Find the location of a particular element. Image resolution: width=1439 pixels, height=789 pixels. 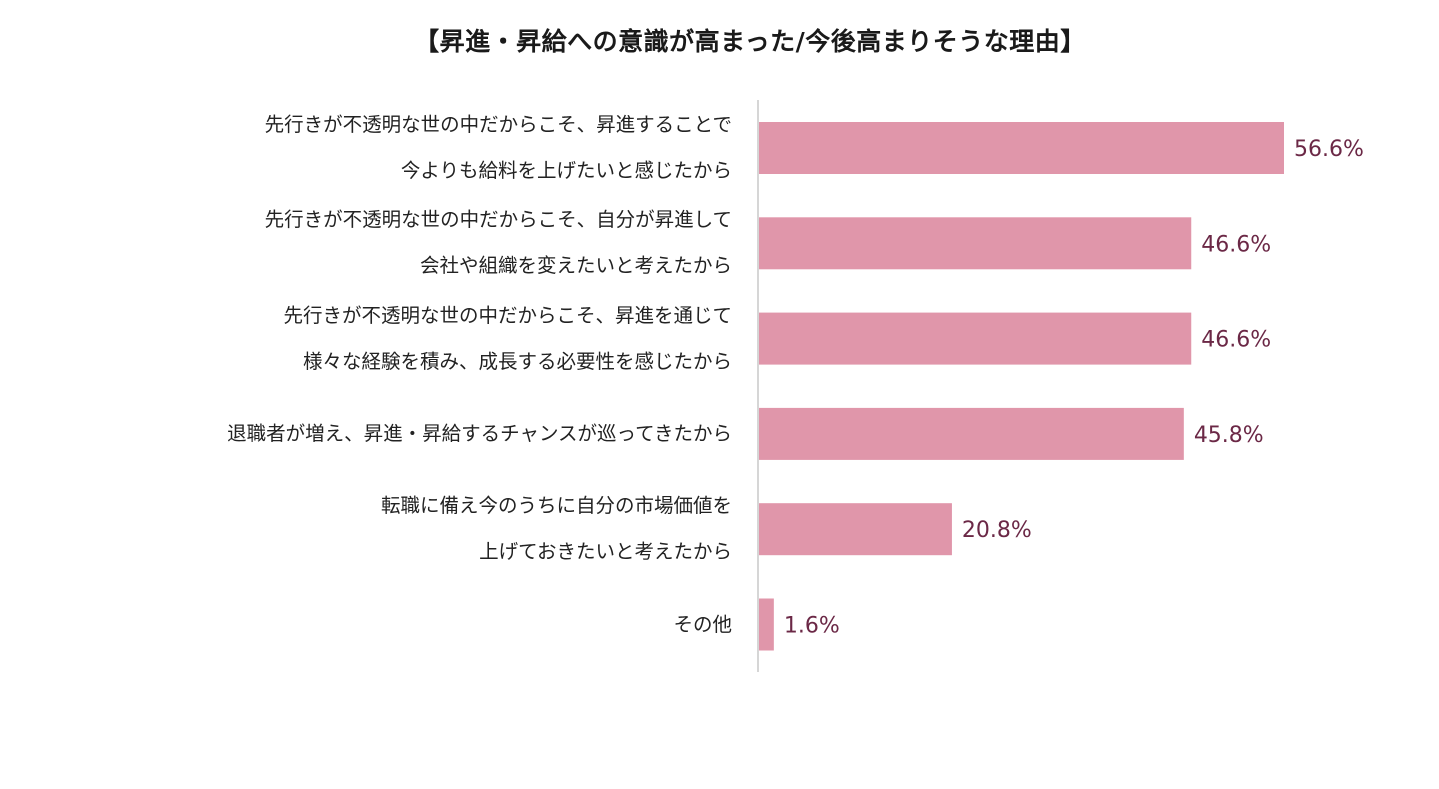

category-label-line: 退職者が増え、昇進・昇給するチャンスが巡ってきたから is located at coordinates (479, 433).